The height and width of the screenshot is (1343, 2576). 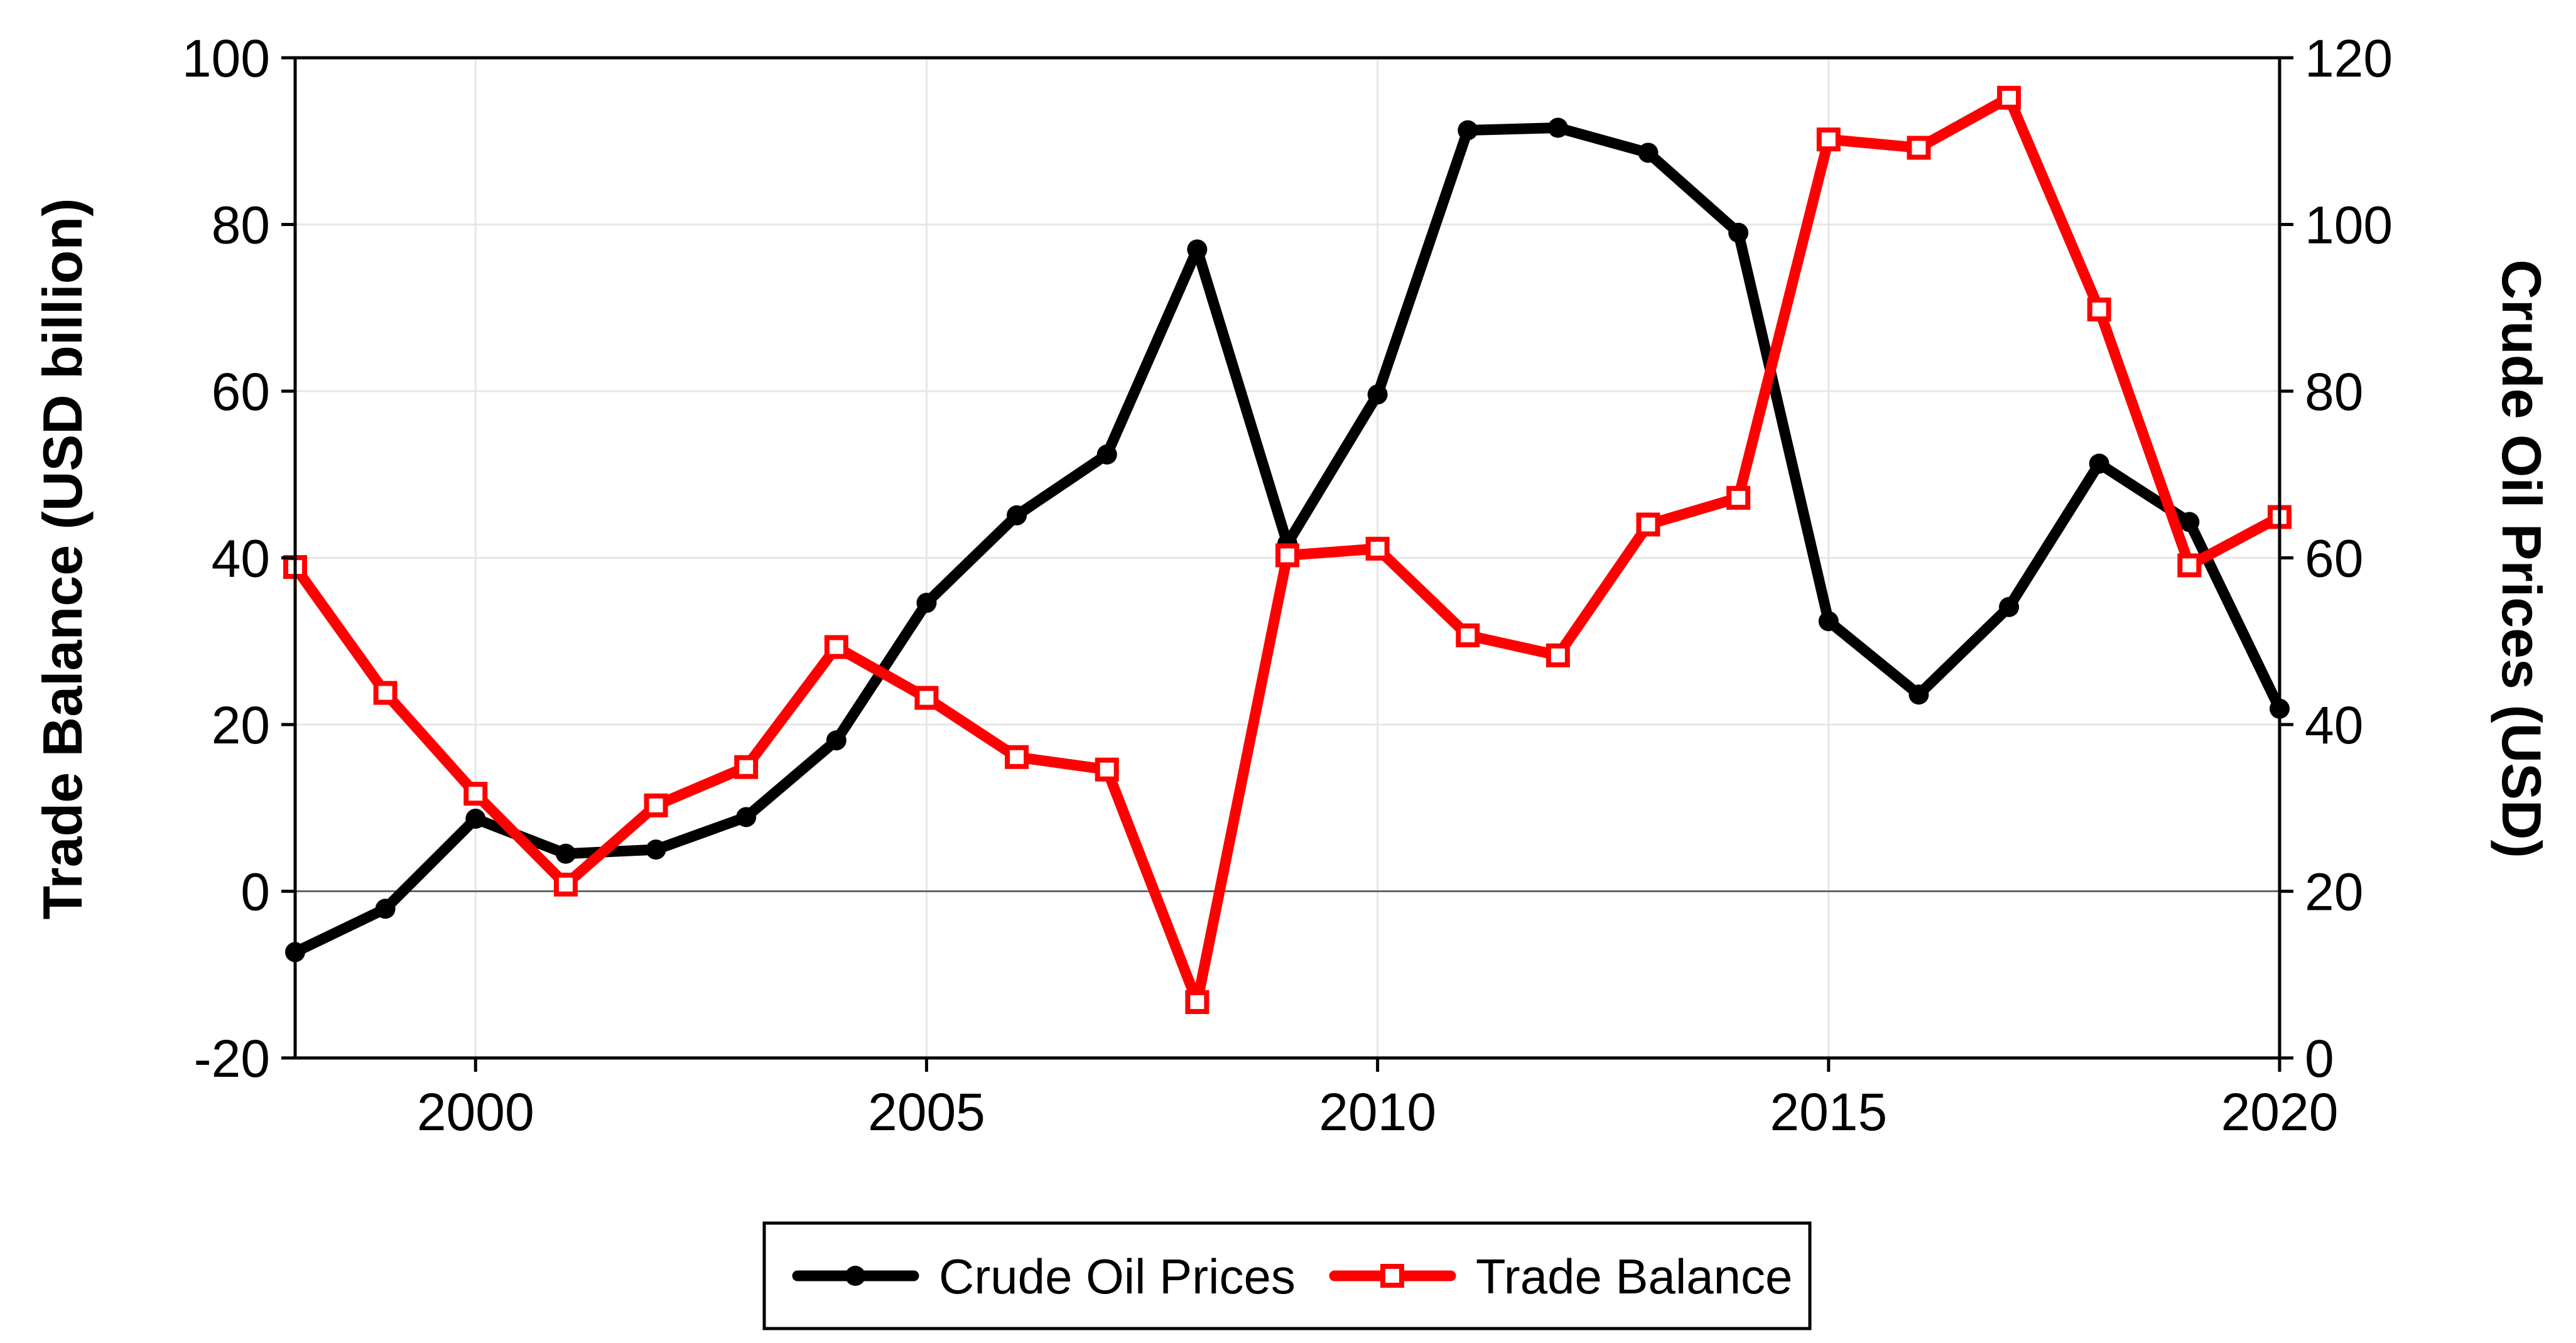 What do you see at coordinates (2349, 225) in the screenshot?
I see `y-right-tick-label: 100` at bounding box center [2349, 225].